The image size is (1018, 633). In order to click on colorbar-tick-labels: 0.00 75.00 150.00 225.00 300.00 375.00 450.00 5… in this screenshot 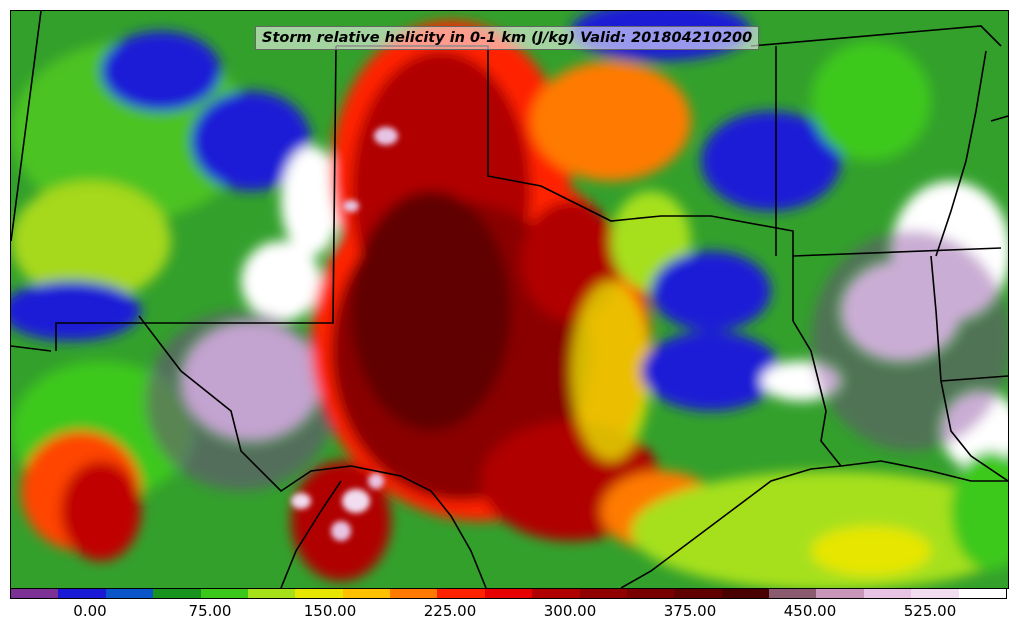, I will do `click(509, 613)`.